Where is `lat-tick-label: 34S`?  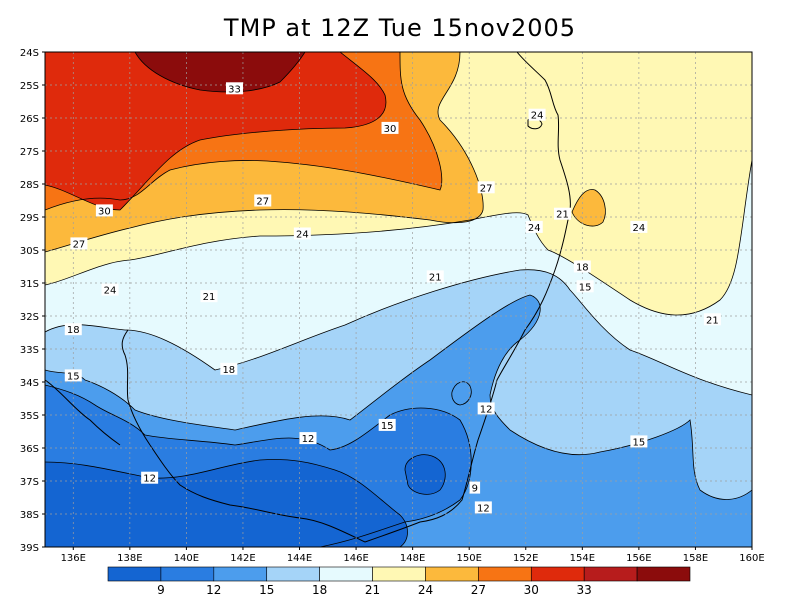
lat-tick-label: 34S is located at coordinates (29, 383).